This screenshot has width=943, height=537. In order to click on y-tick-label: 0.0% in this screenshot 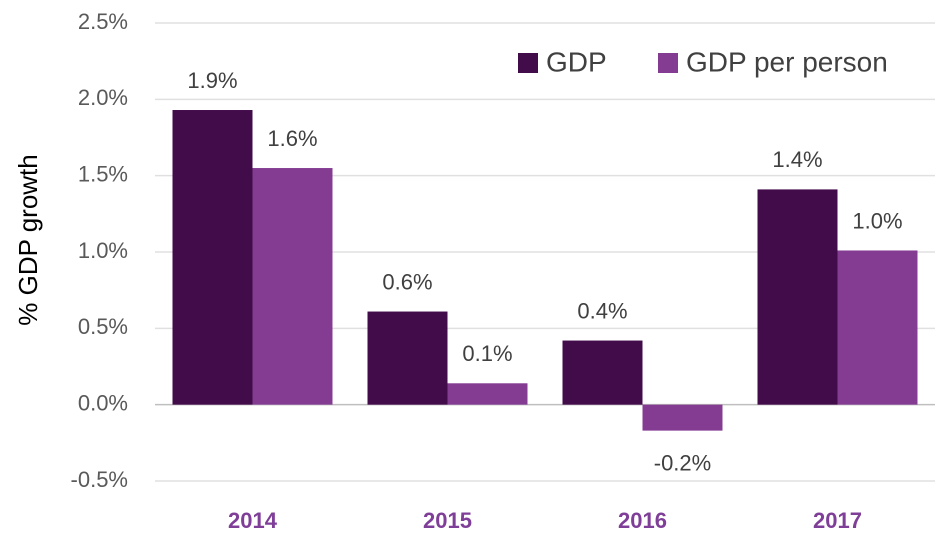, I will do `click(103, 402)`.